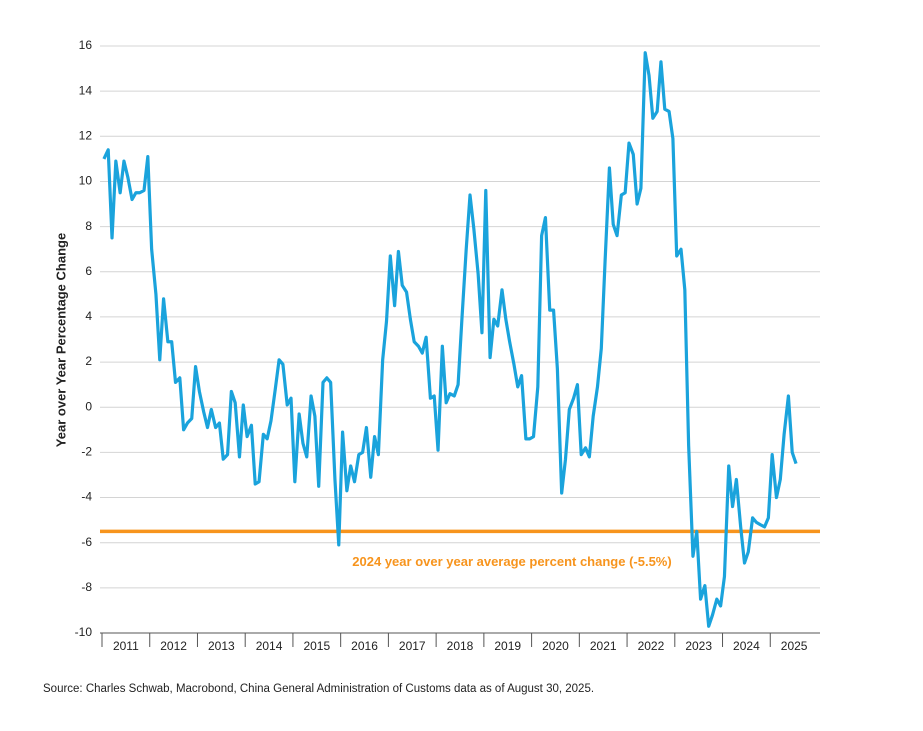 This screenshot has height=731, width=923. What do you see at coordinates (555, 646) in the screenshot?
I see `x-tick-label: 2020` at bounding box center [555, 646].